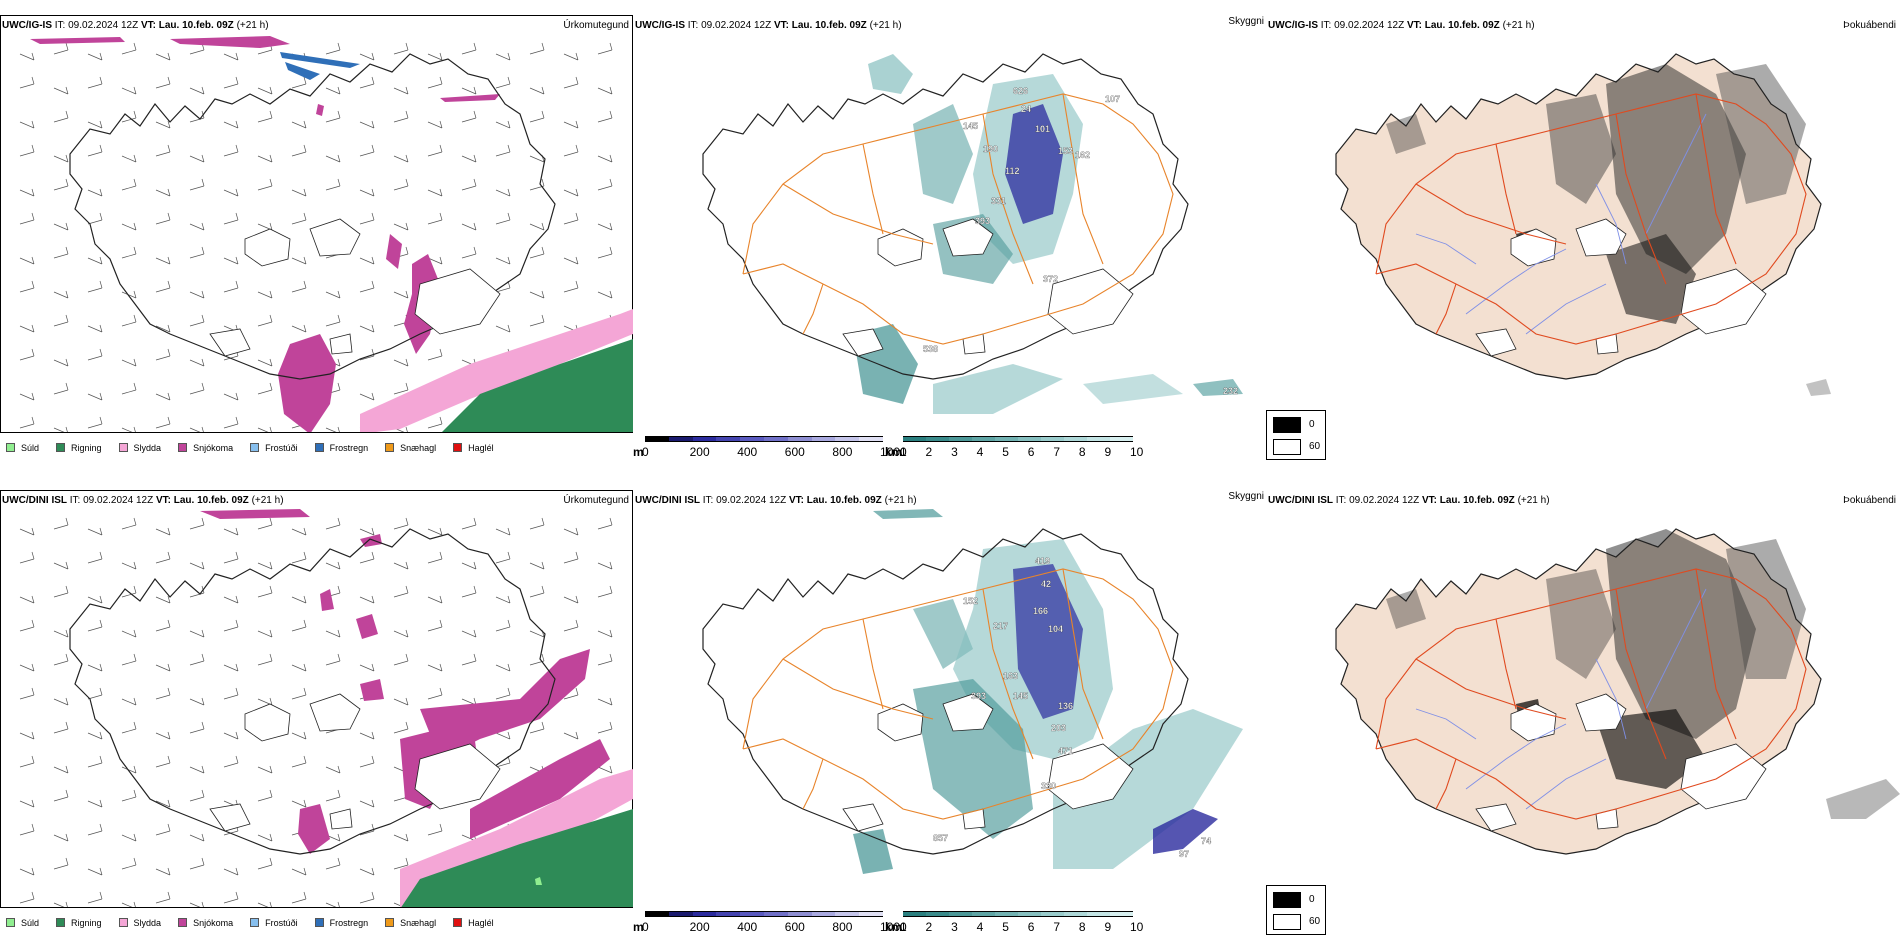 This screenshot has width=1900, height=950. Describe the element at coordinates (139, 923) in the screenshot. I see `legend-item-sleet: Slydda` at that location.